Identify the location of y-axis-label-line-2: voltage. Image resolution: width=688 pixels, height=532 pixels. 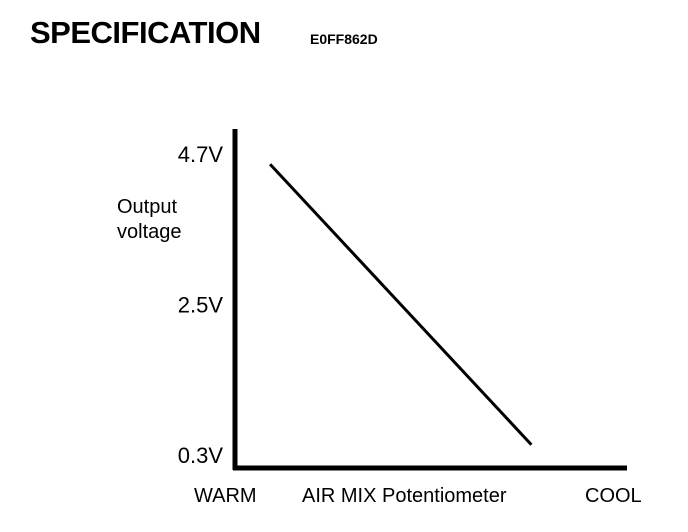
(149, 232).